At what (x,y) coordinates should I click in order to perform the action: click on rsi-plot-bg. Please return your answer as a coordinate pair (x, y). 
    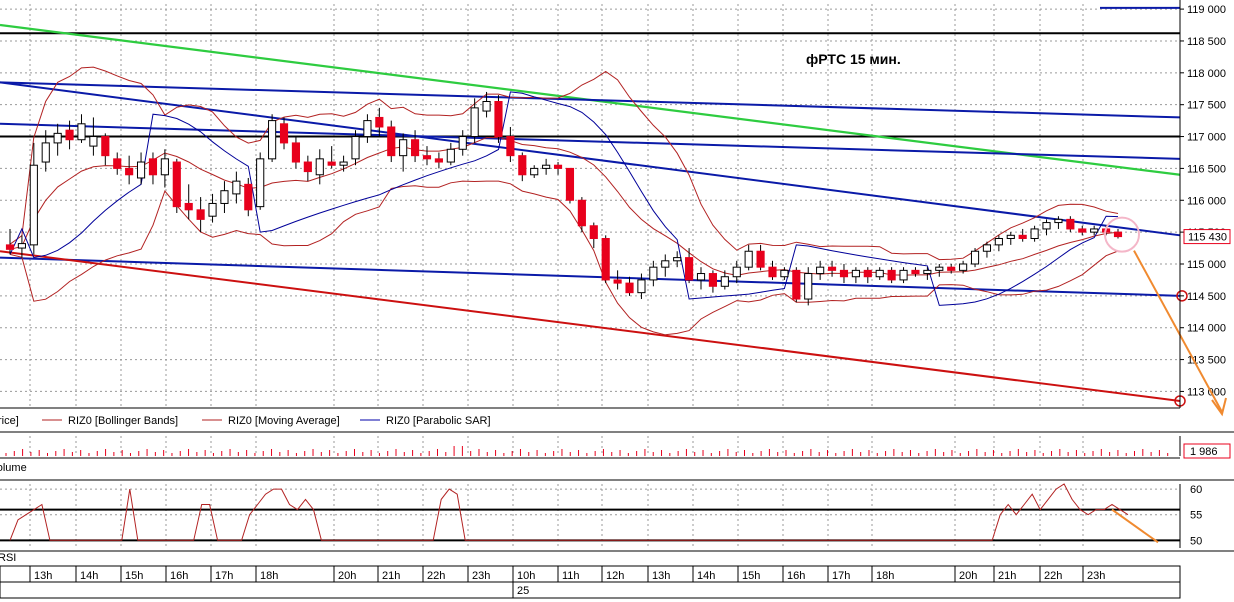
    Looking at the image, I should click on (590, 516).